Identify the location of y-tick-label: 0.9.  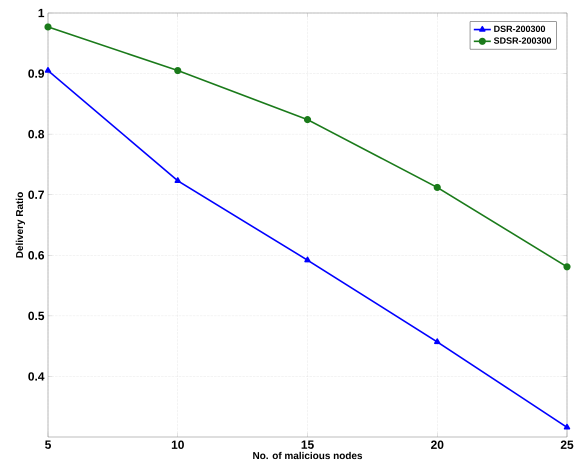
(36, 73).